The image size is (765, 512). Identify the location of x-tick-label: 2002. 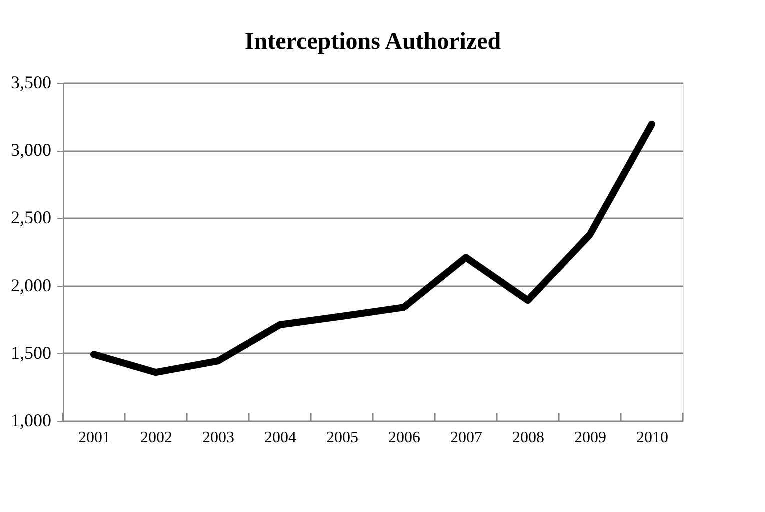
(156, 438).